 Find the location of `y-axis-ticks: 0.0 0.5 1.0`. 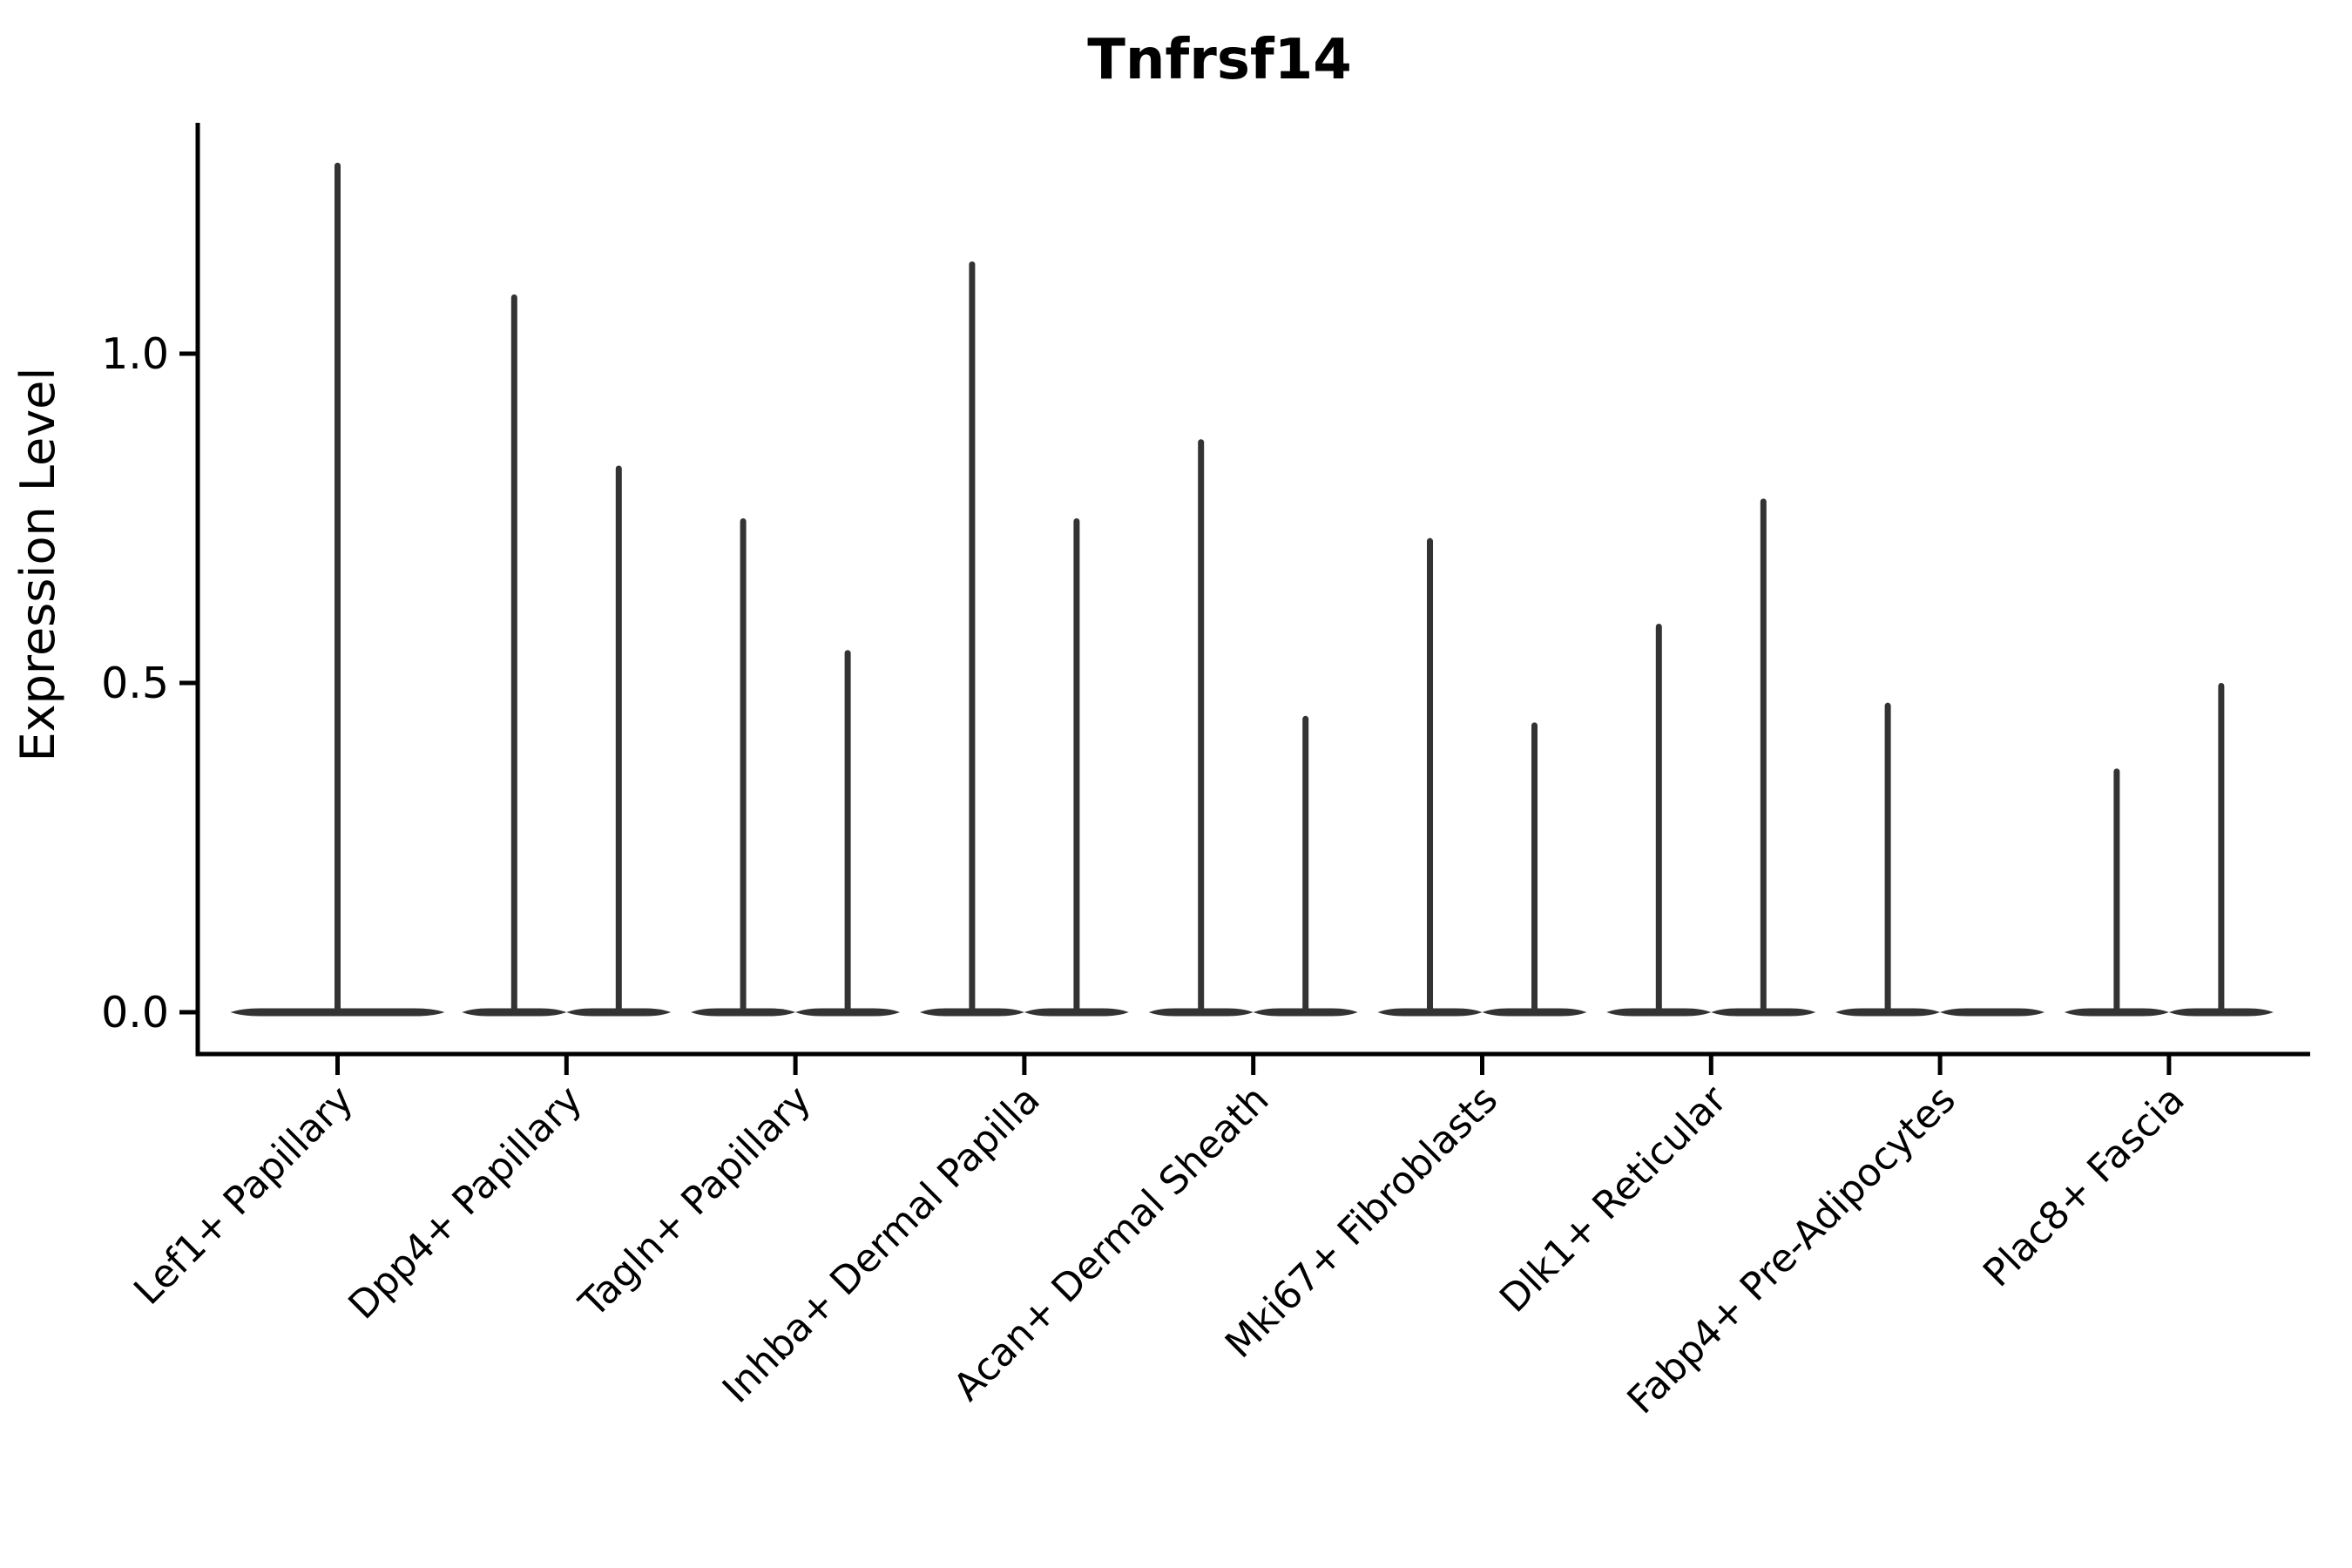

y-axis-ticks: 0.0 0.5 1.0 is located at coordinates (150, 683).